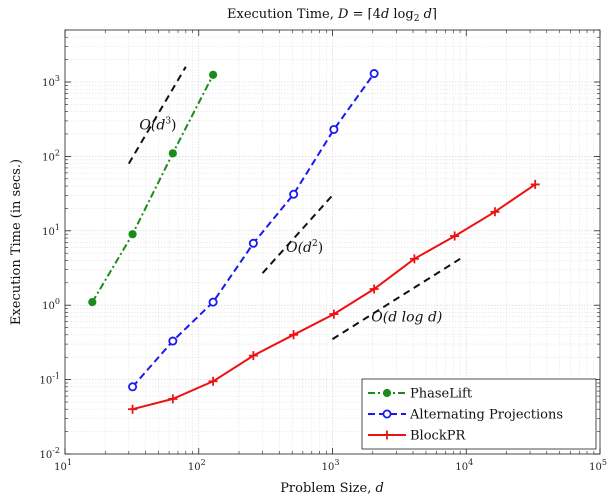 The width and height of the screenshot is (612, 498). Describe the element at coordinates (57, 301) in the screenshot. I see `y-tick-exp: 0` at that location.